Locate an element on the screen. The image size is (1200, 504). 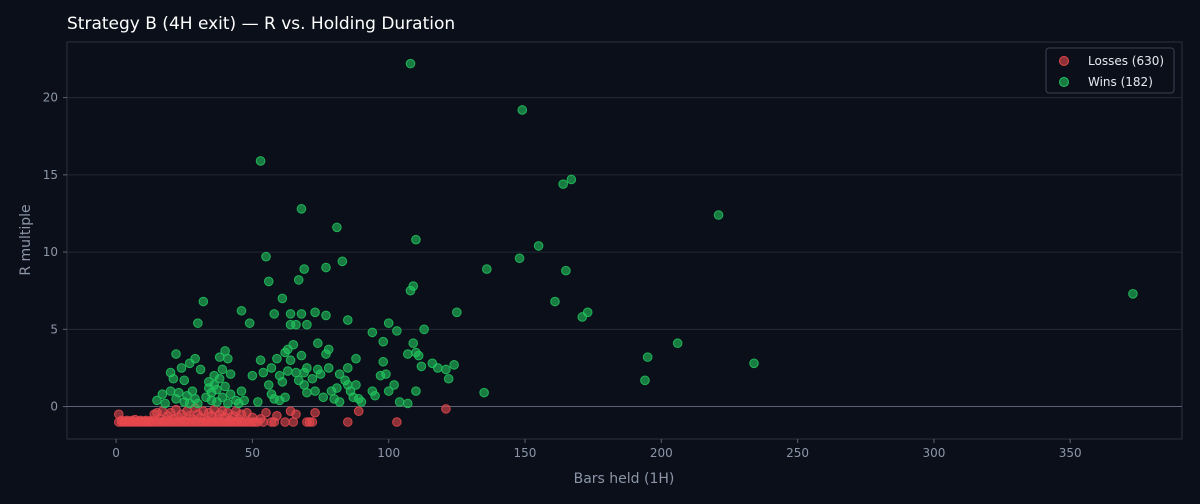
x-tick-label: 300 is located at coordinates (933, 453).